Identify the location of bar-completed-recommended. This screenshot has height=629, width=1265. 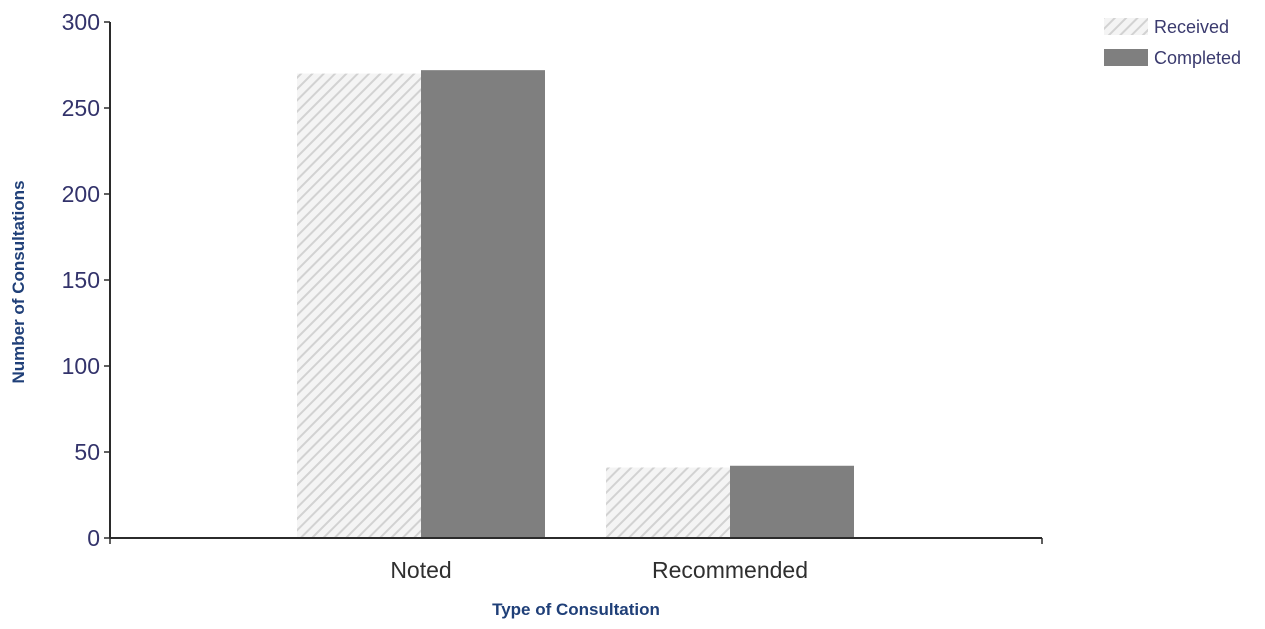
(792, 501).